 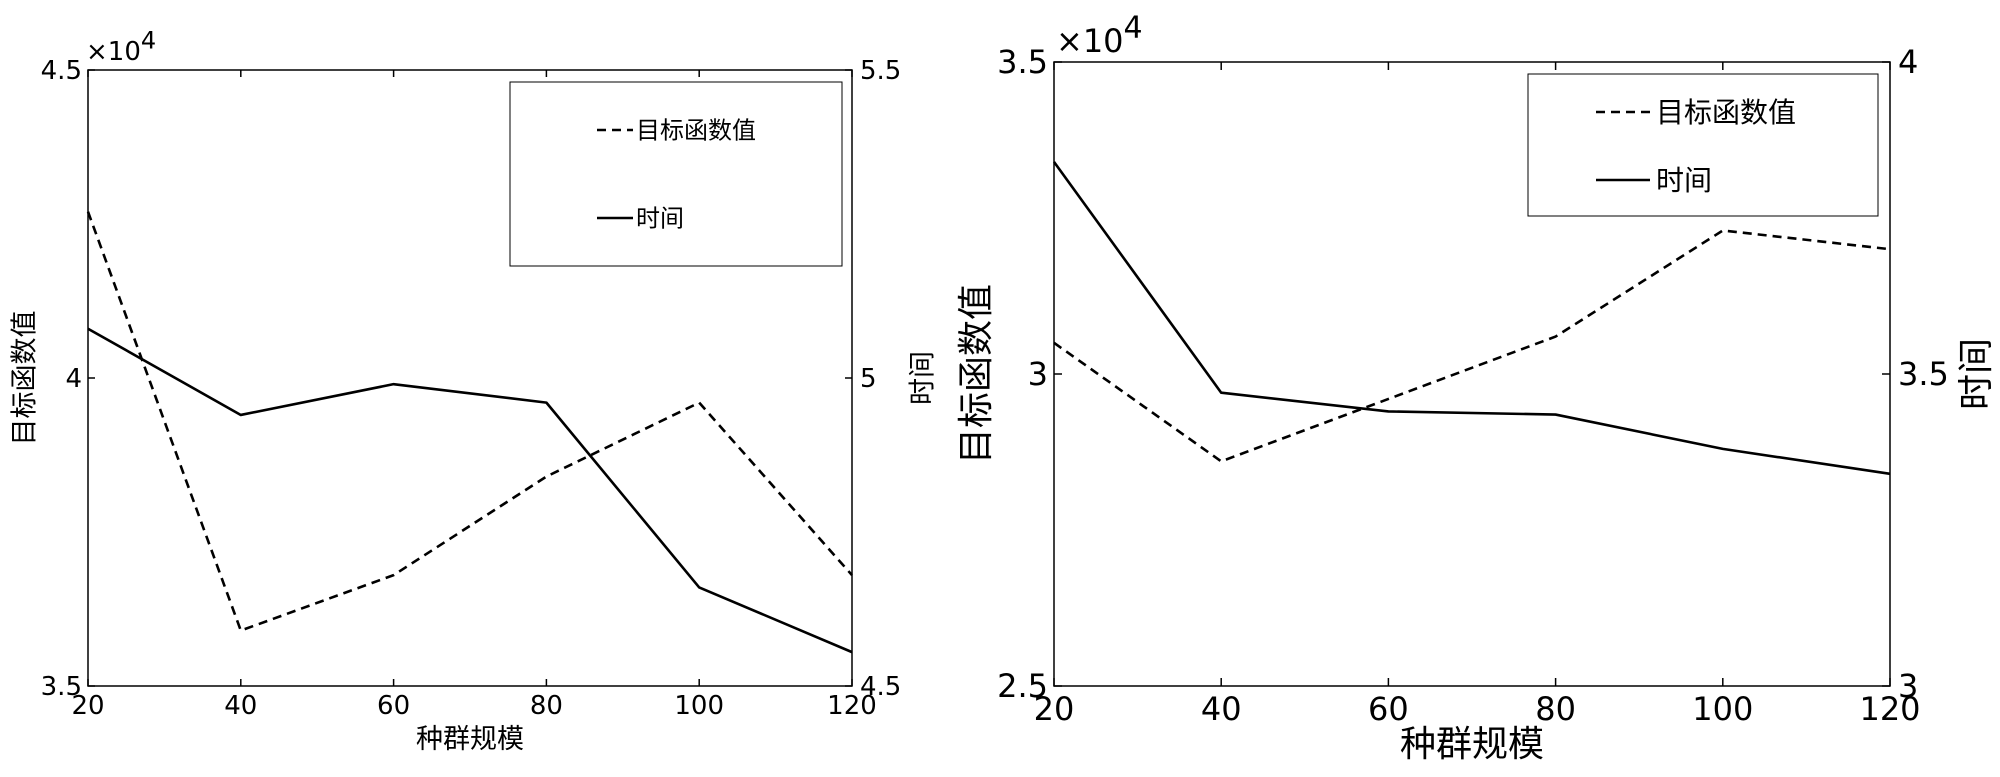 I want to click on y-tick-label: 2.5, so click(x=1022, y=686).